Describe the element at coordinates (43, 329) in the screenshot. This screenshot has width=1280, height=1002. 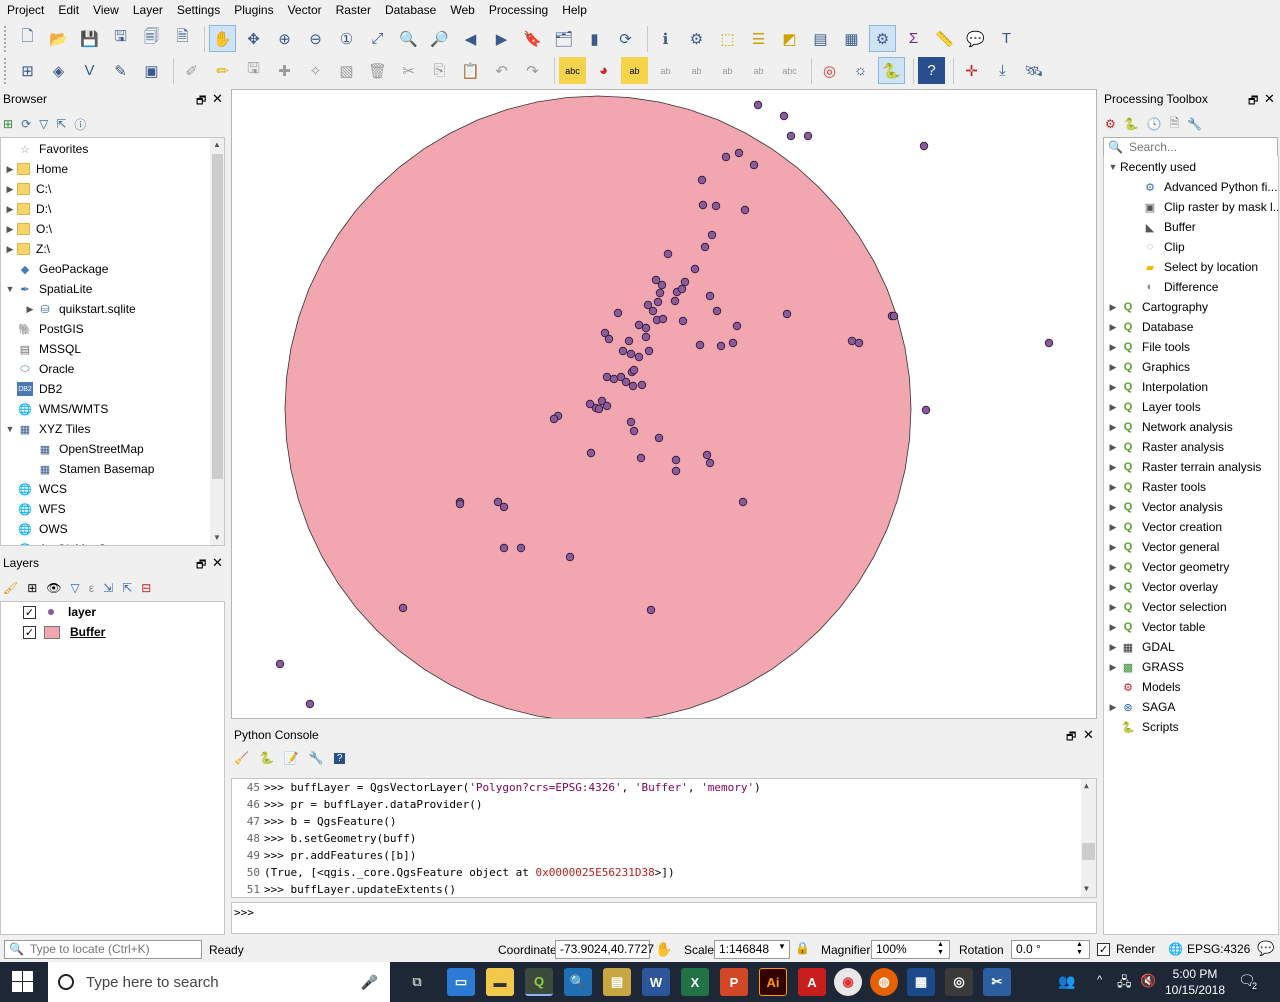
I see `browser-item: 🐘 PostGIS` at that location.